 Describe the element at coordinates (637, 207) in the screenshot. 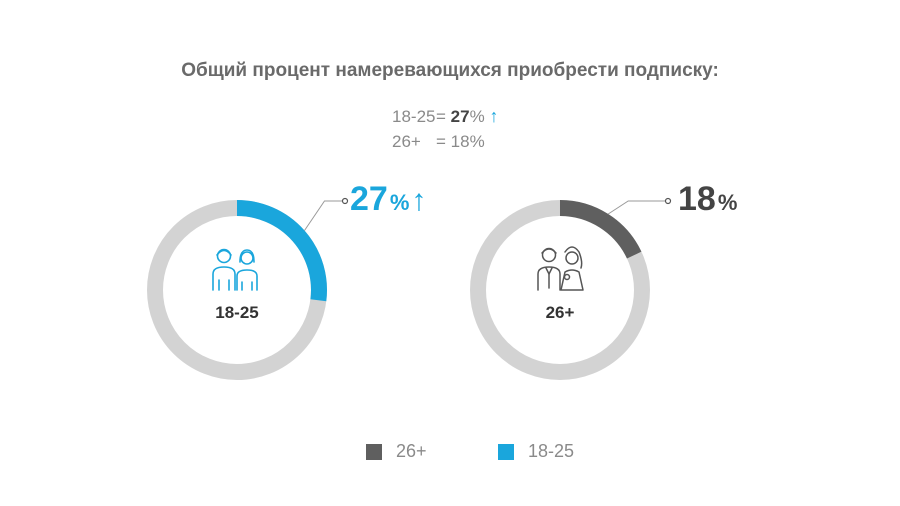

I see `leader-line-26-plus` at that location.